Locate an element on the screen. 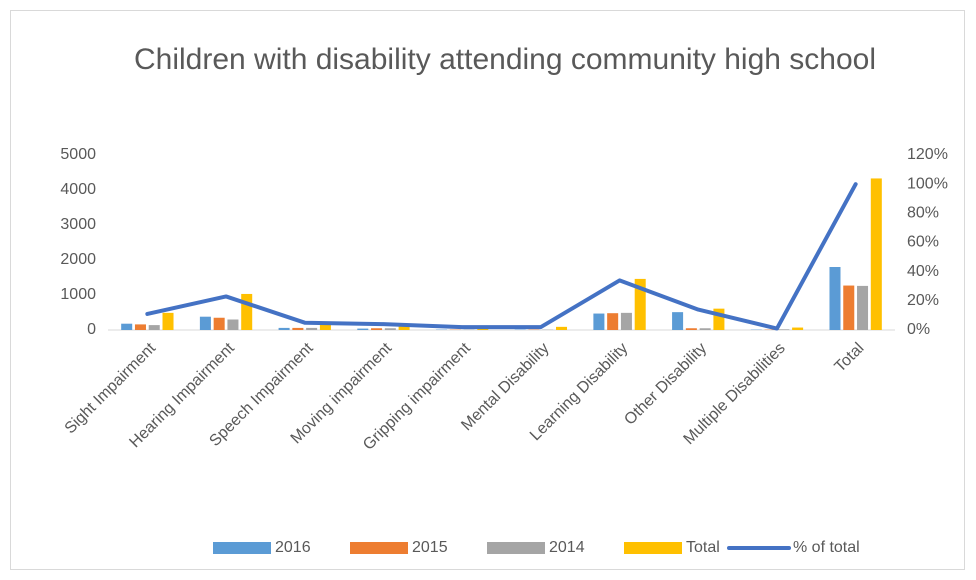  y-tick-label: 3000 is located at coordinates (78, 224).